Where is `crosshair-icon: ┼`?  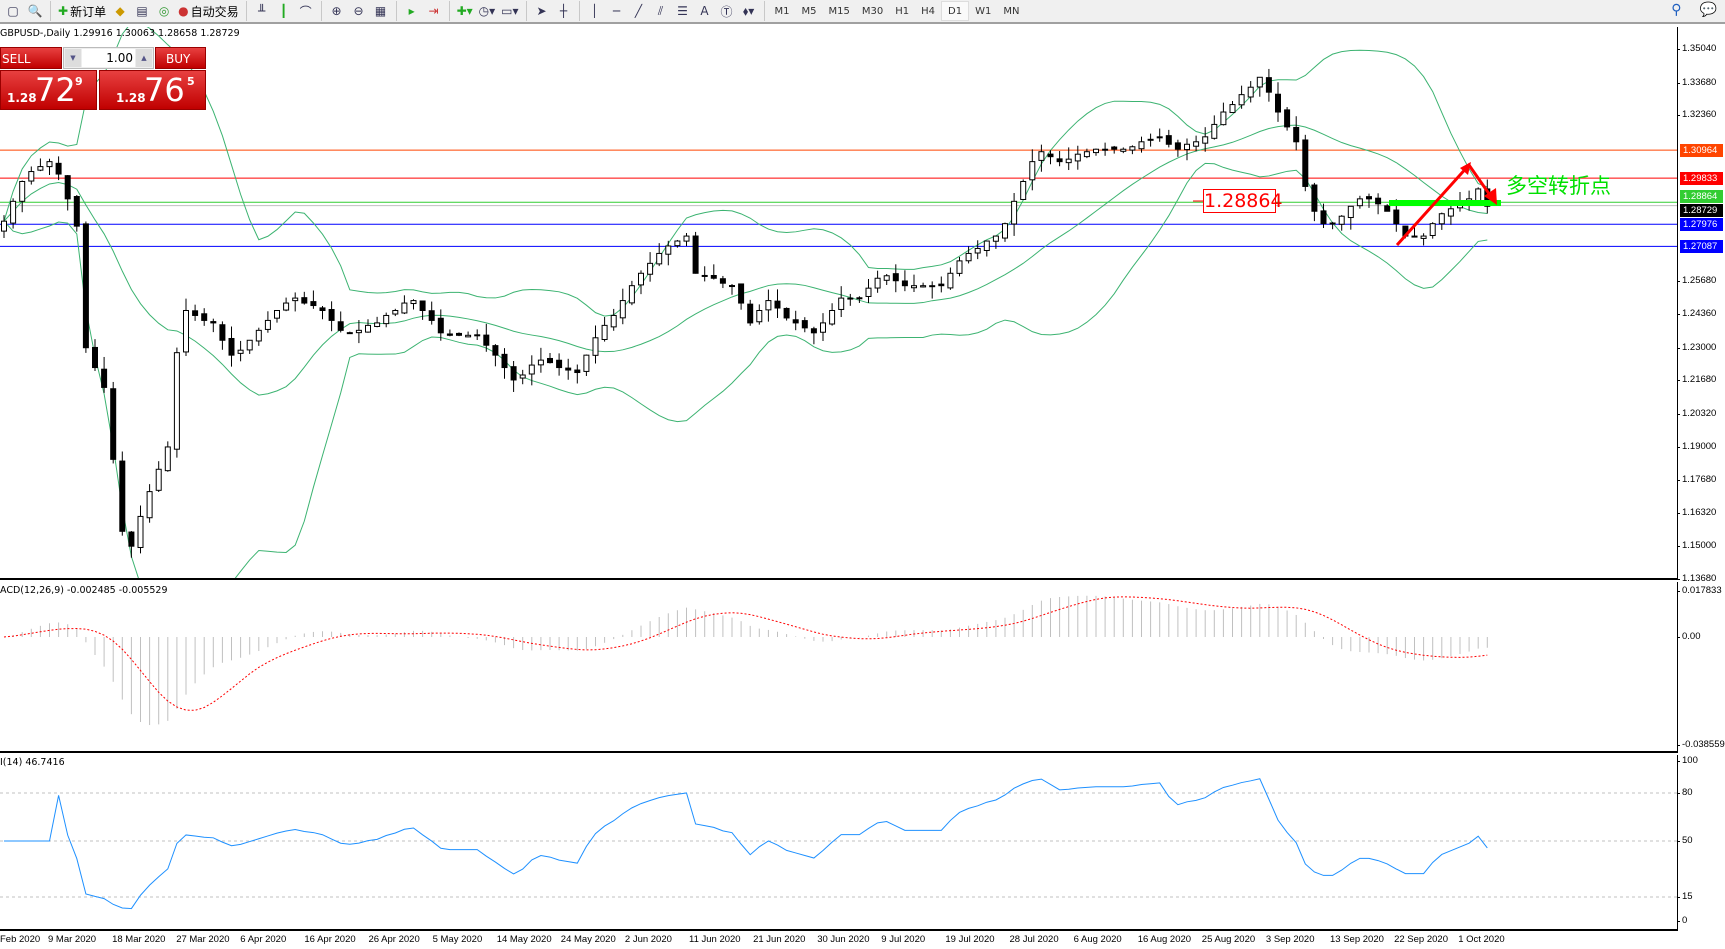 crosshair-icon: ┼ is located at coordinates (563, 11).